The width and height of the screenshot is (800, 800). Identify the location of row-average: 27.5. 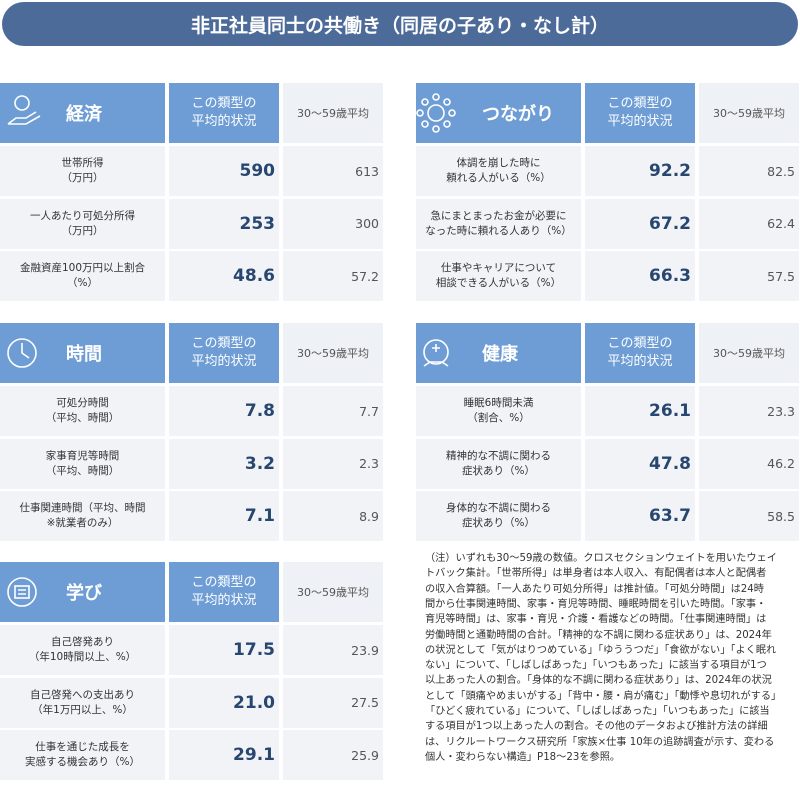
(333, 702).